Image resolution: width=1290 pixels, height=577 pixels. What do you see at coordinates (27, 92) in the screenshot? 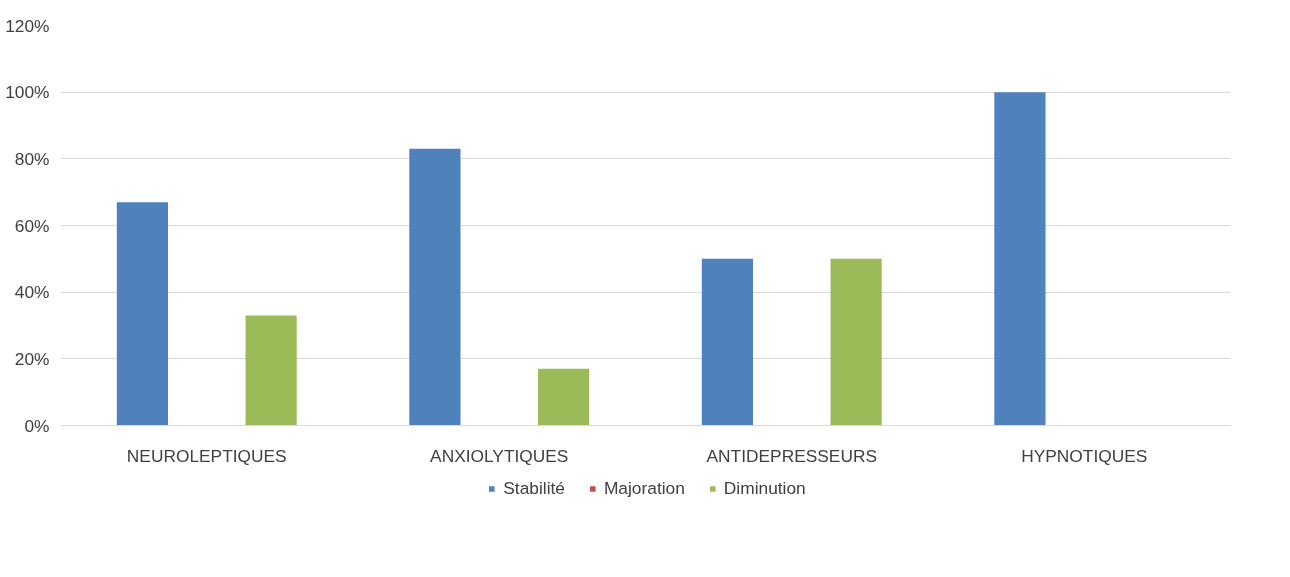
I see `y-tick-label: 100%` at bounding box center [27, 92].